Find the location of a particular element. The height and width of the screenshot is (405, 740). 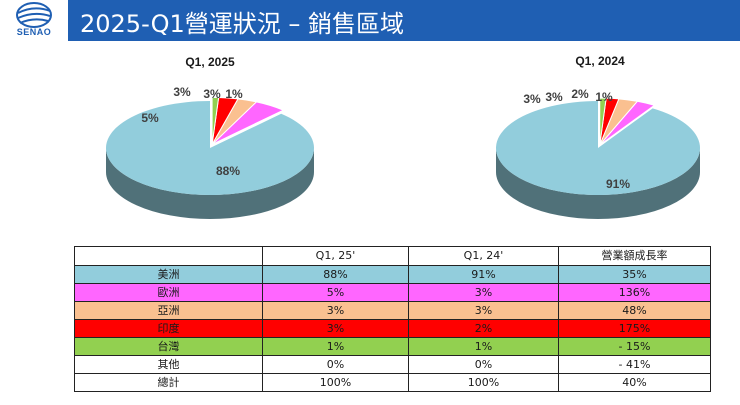

pie-svg: 88% 5% 3% 3% 1% is located at coordinates (210, 152).